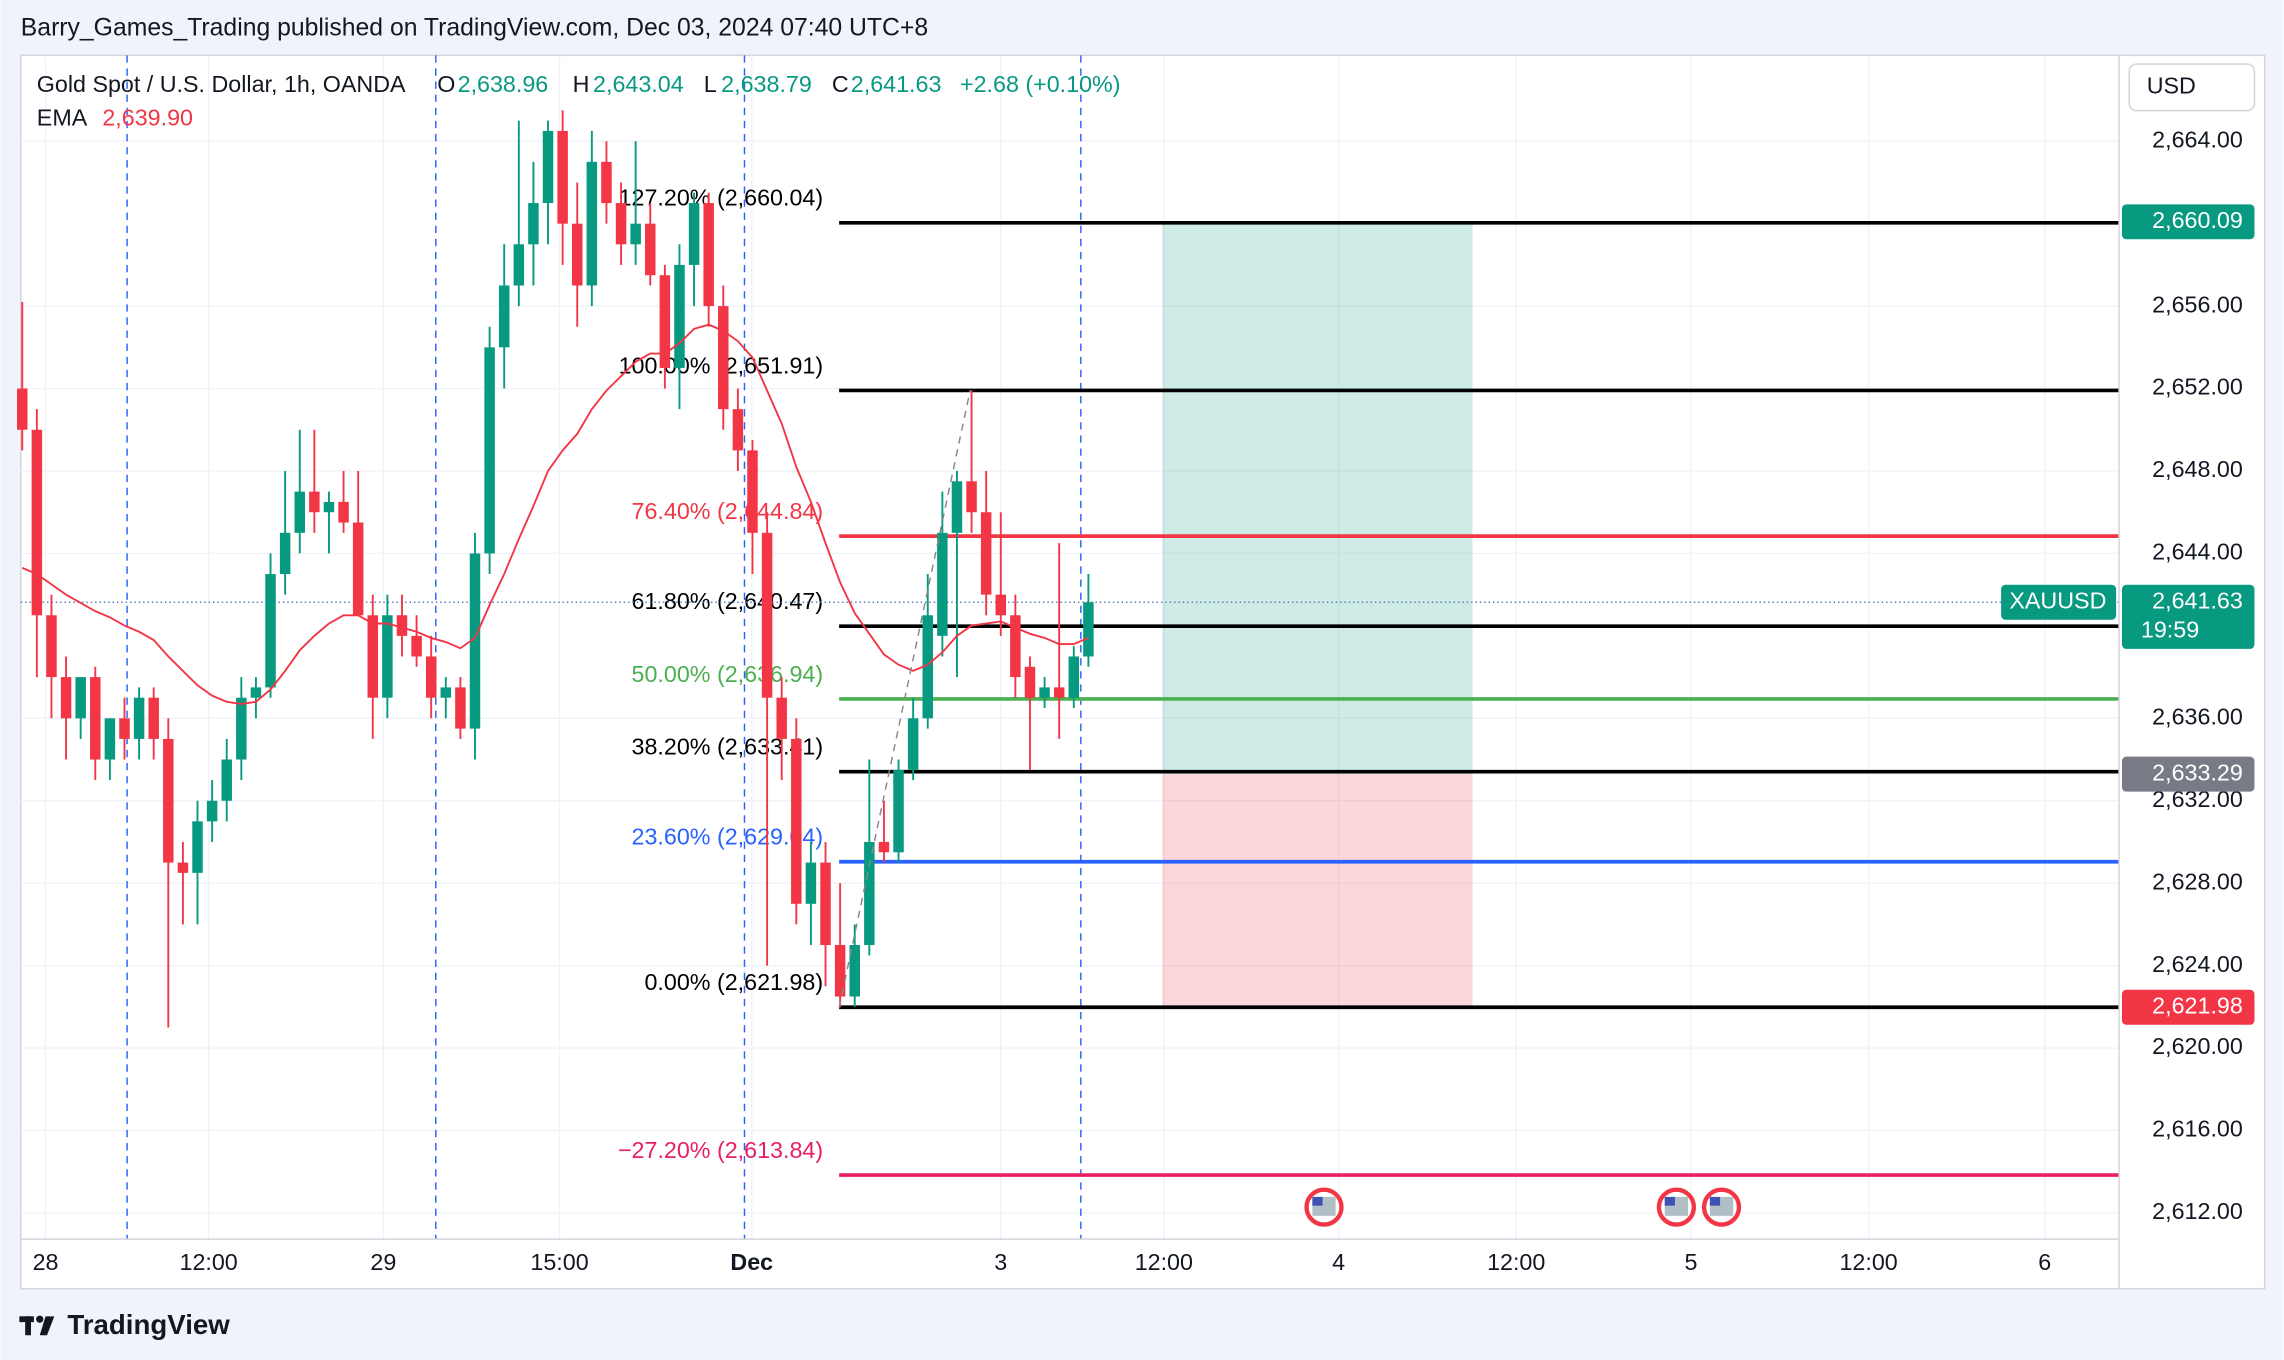 The image size is (2284, 1360). What do you see at coordinates (2197, 881) in the screenshot?
I see `y-tick-label: 2,628.00` at bounding box center [2197, 881].